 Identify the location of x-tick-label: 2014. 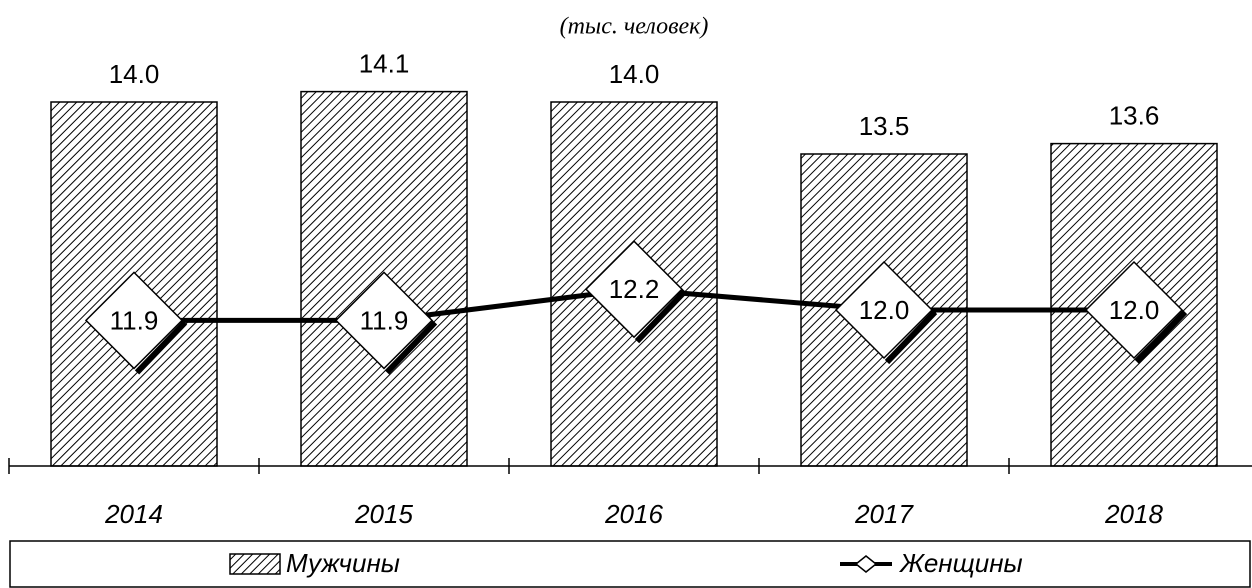
(133, 514).